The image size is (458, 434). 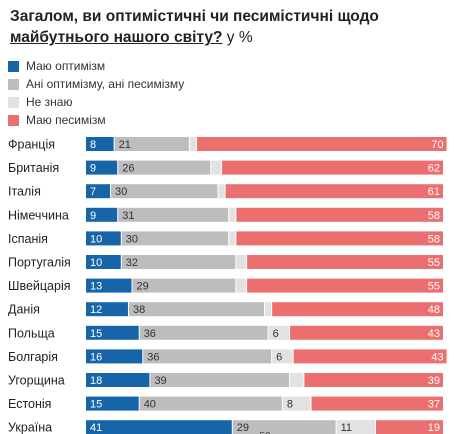 I want to click on bar-label-pessimism-row-8: 43, so click(x=434, y=334).